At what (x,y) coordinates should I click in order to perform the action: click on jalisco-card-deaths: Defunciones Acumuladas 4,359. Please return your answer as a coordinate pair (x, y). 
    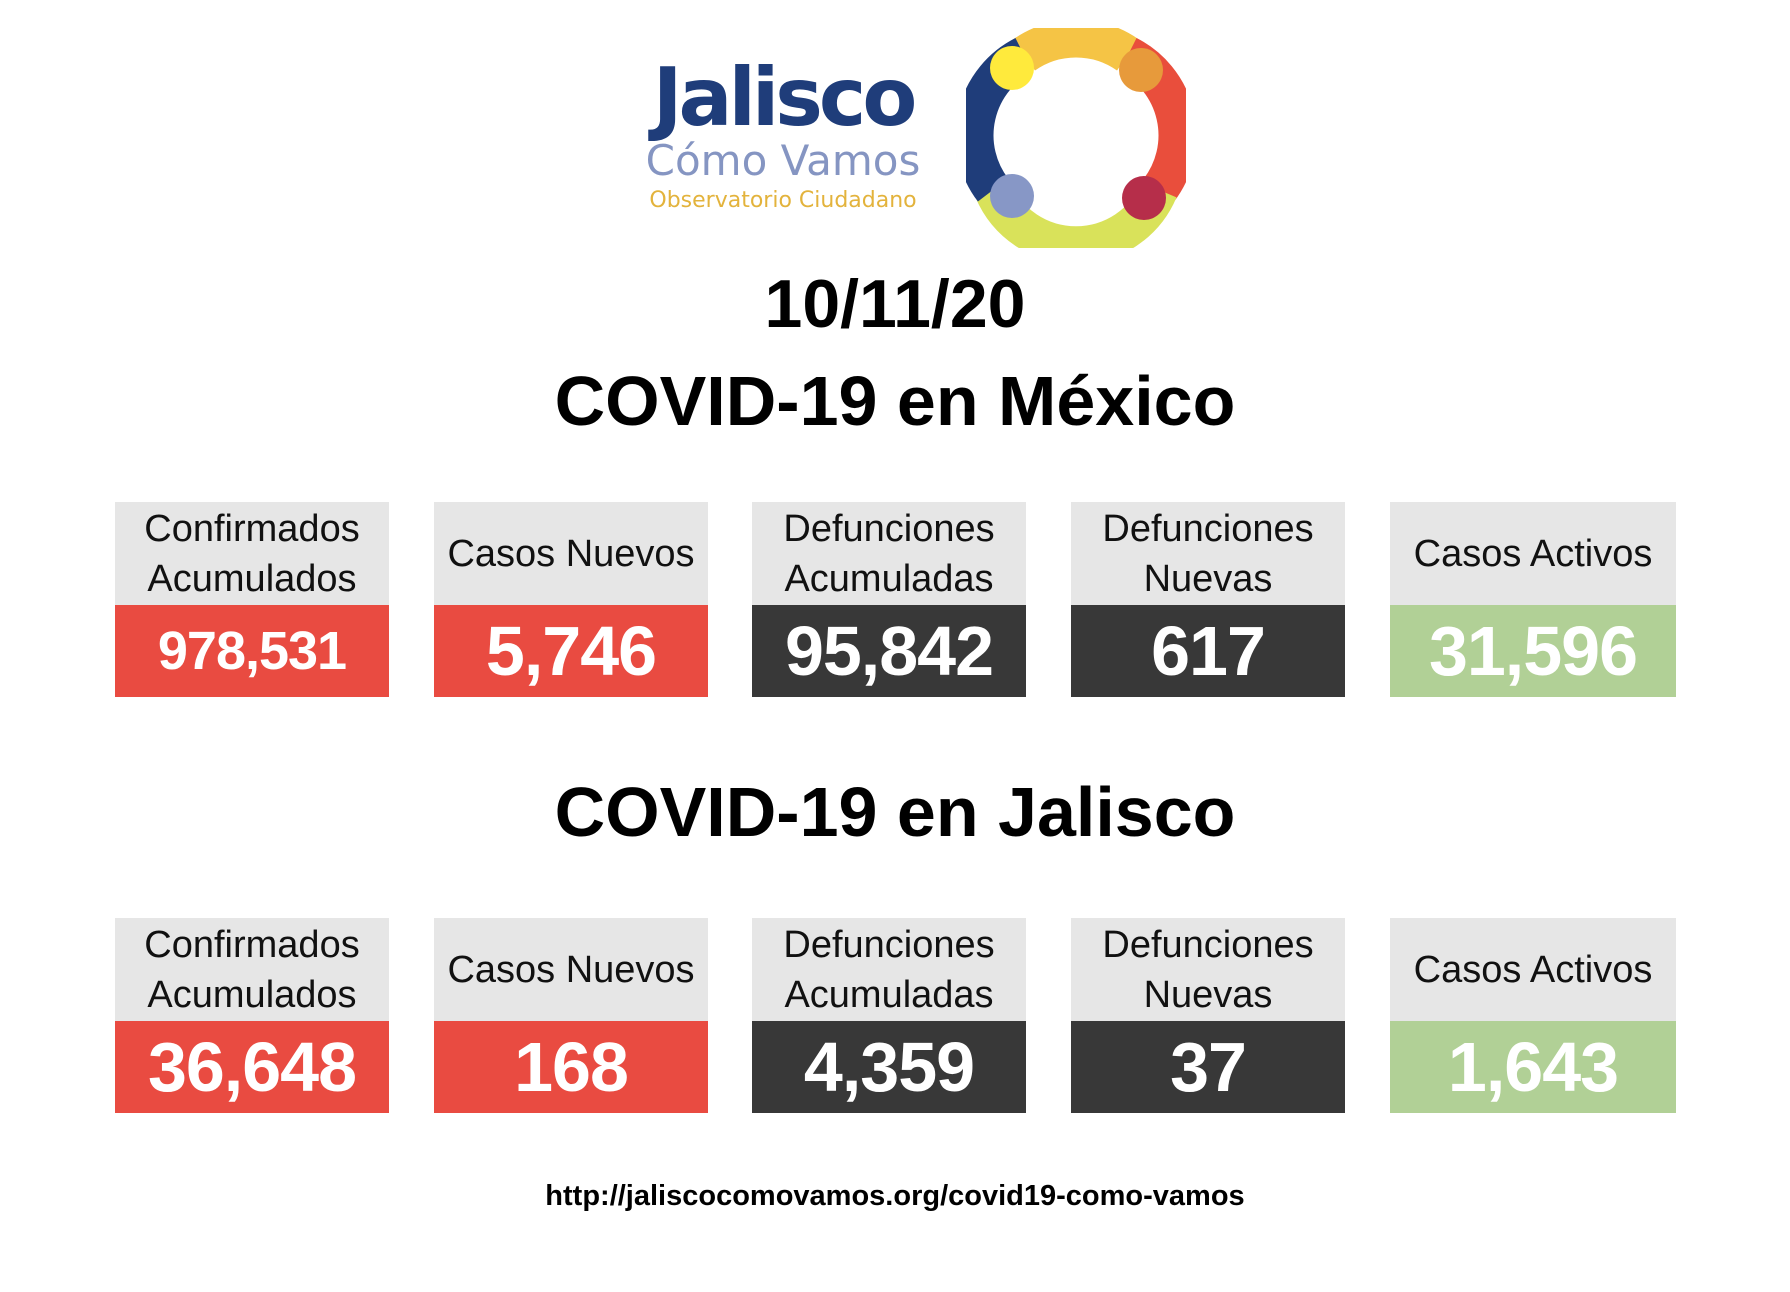
    Looking at the image, I should click on (889, 1015).